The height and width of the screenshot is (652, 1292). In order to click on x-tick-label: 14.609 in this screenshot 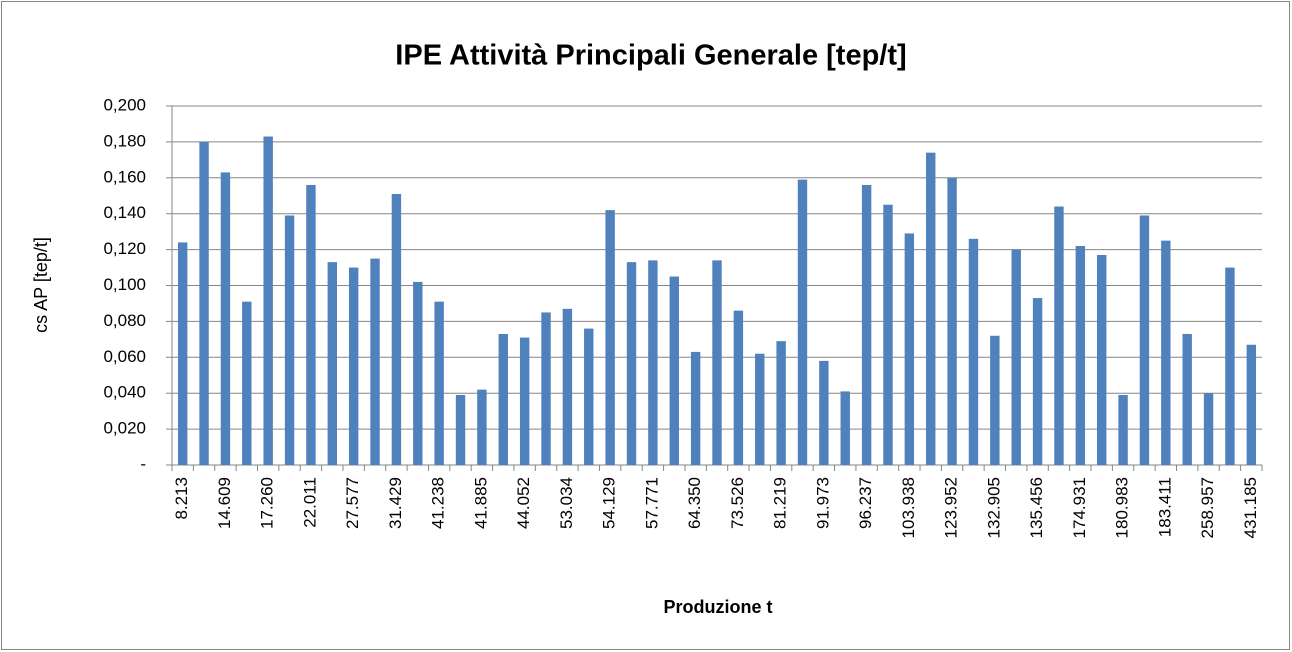, I will do `click(224, 503)`.